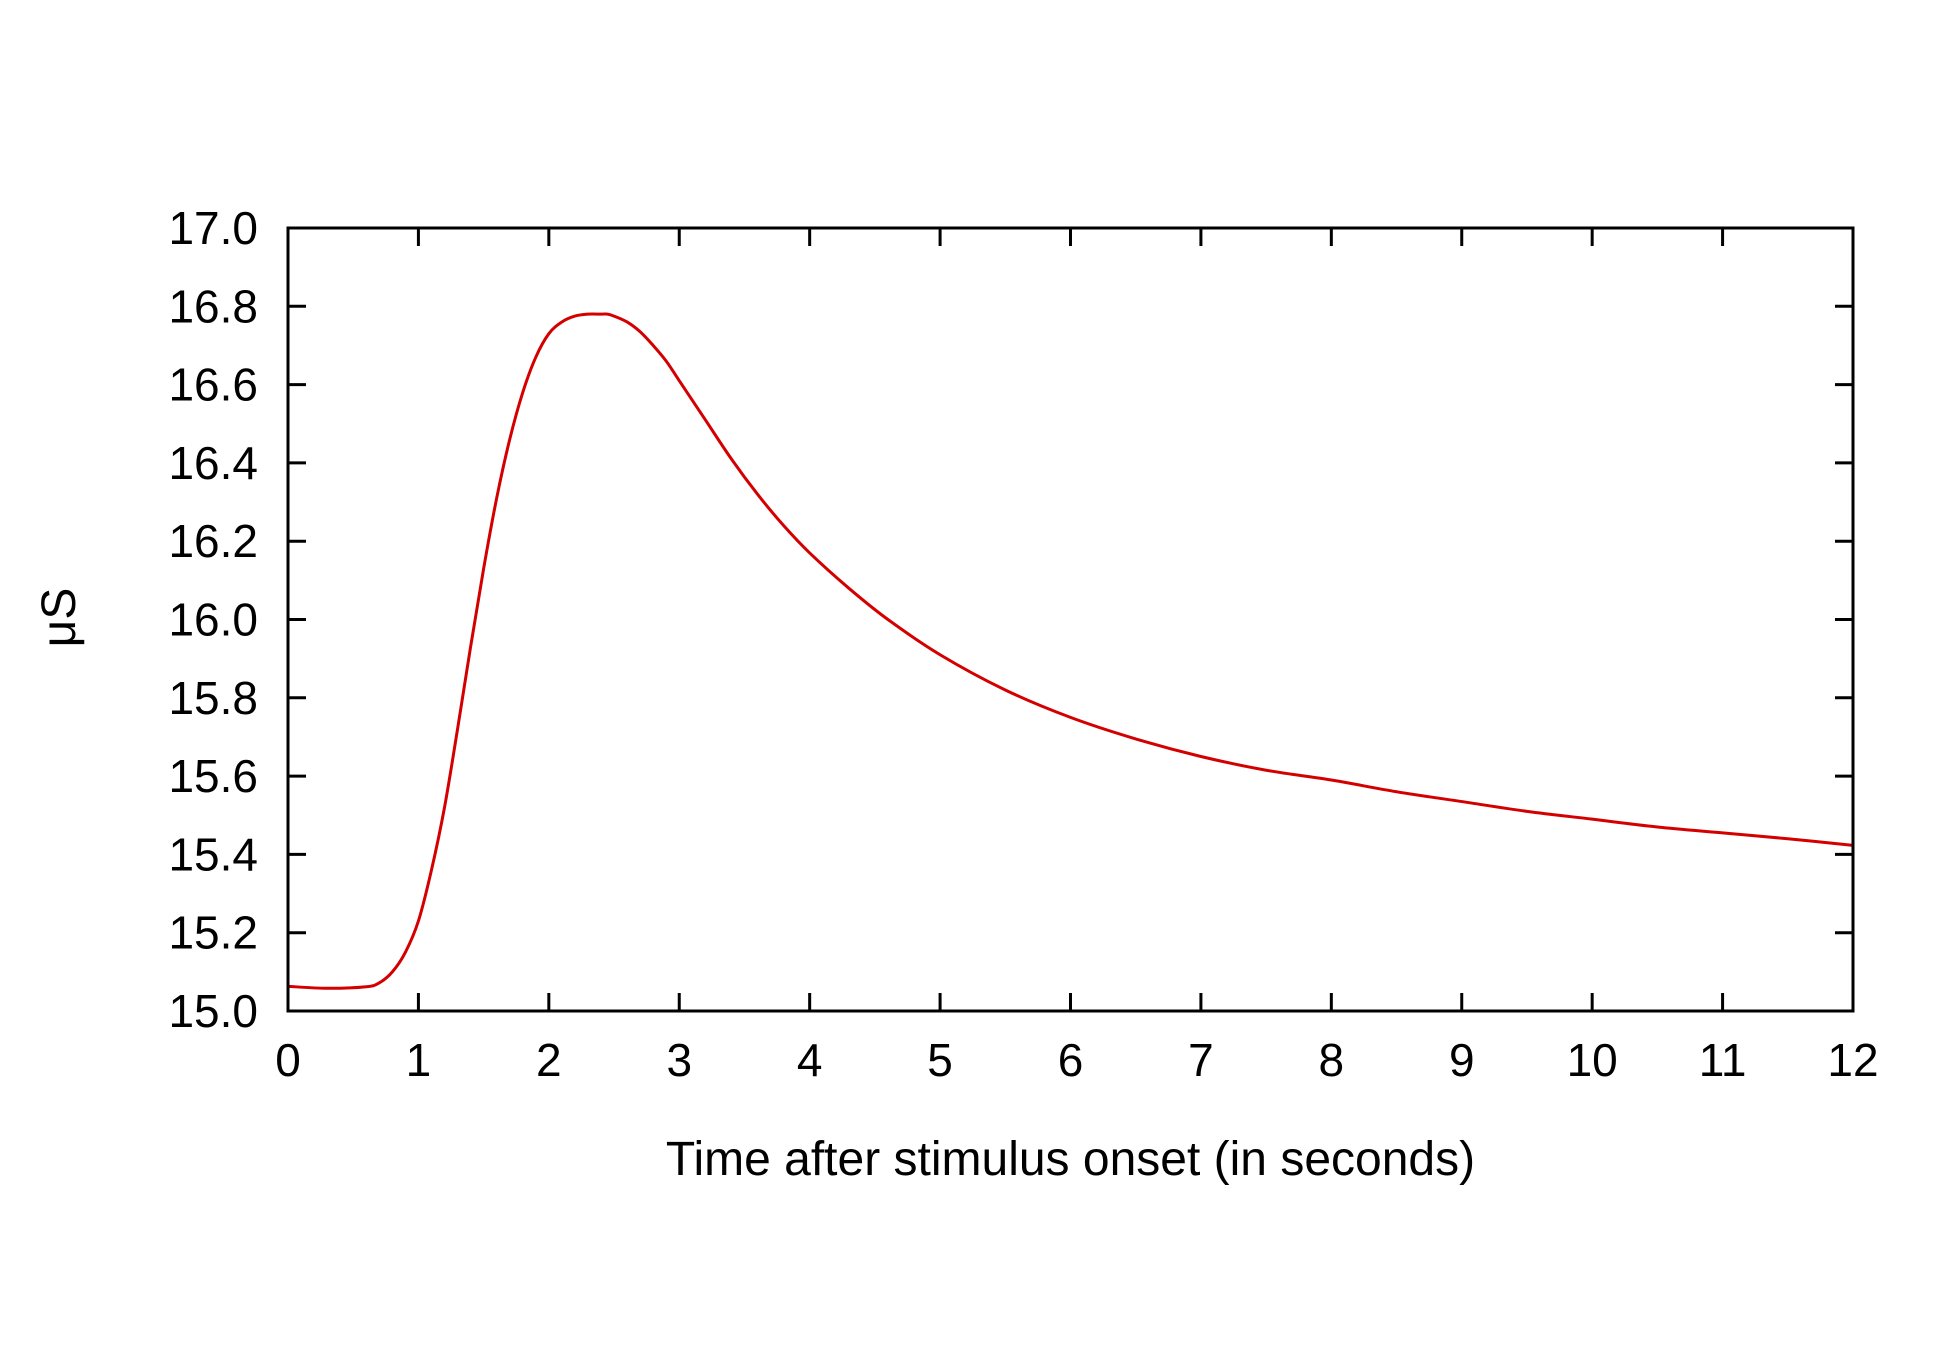 Image resolution: width=1950 pixels, height=1358 pixels. I want to click on x-tick-label: 3, so click(679, 1060).